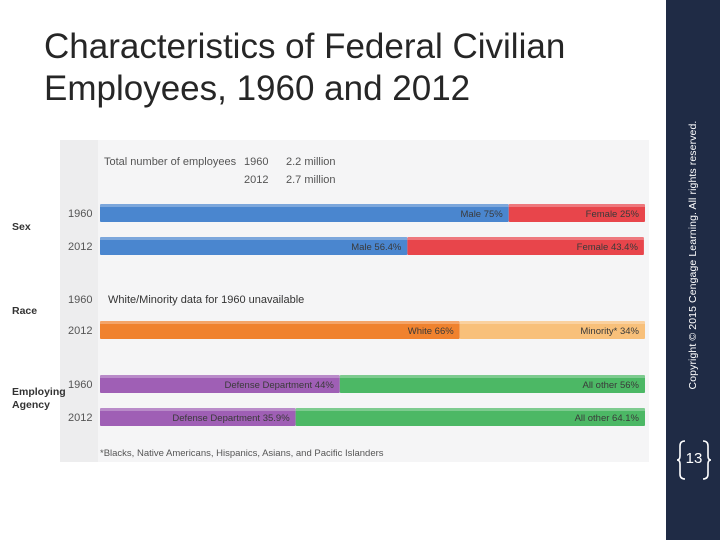 The height and width of the screenshot is (540, 720). I want to click on totals-year: 1960, so click(256, 162).